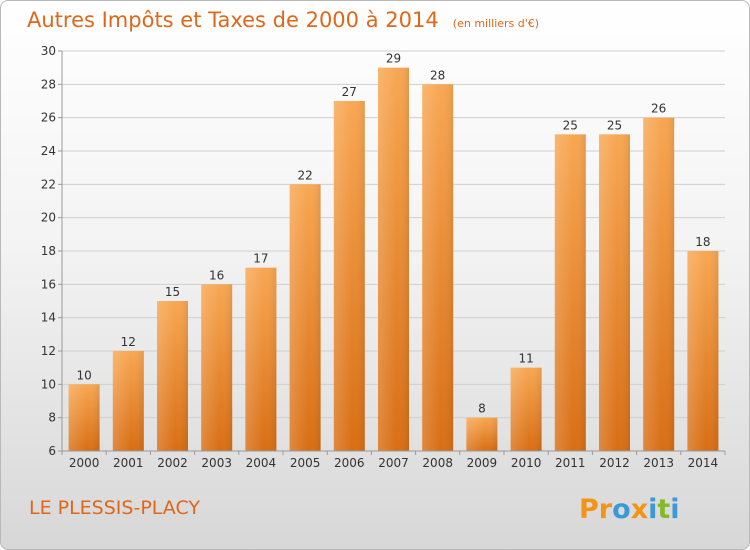 The image size is (750, 550). I want to click on logo-letter: P, so click(589, 509).